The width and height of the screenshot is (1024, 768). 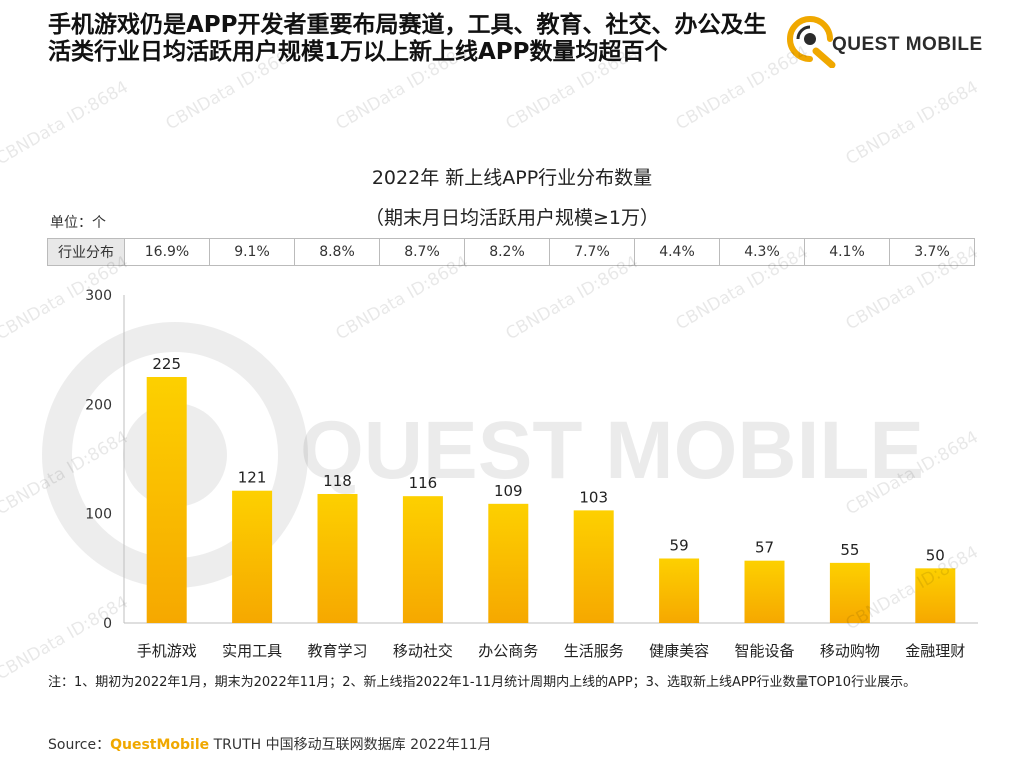 I want to click on x-category-label: 智能设备, so click(x=764, y=651).